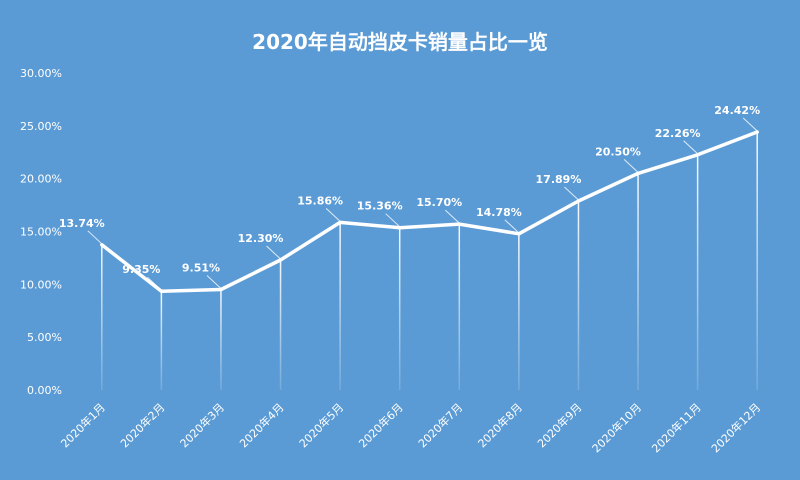  Describe the element at coordinates (41, 179) in the screenshot. I see `y-tick-label: 20.00%` at that location.